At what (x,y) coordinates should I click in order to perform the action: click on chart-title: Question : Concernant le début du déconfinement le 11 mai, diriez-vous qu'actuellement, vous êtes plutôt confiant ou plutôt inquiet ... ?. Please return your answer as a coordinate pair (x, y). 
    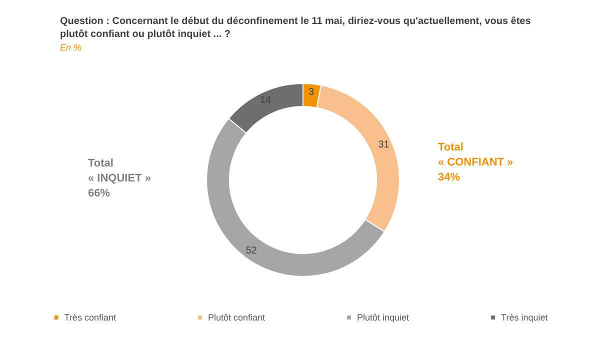
    Looking at the image, I should click on (297, 28).